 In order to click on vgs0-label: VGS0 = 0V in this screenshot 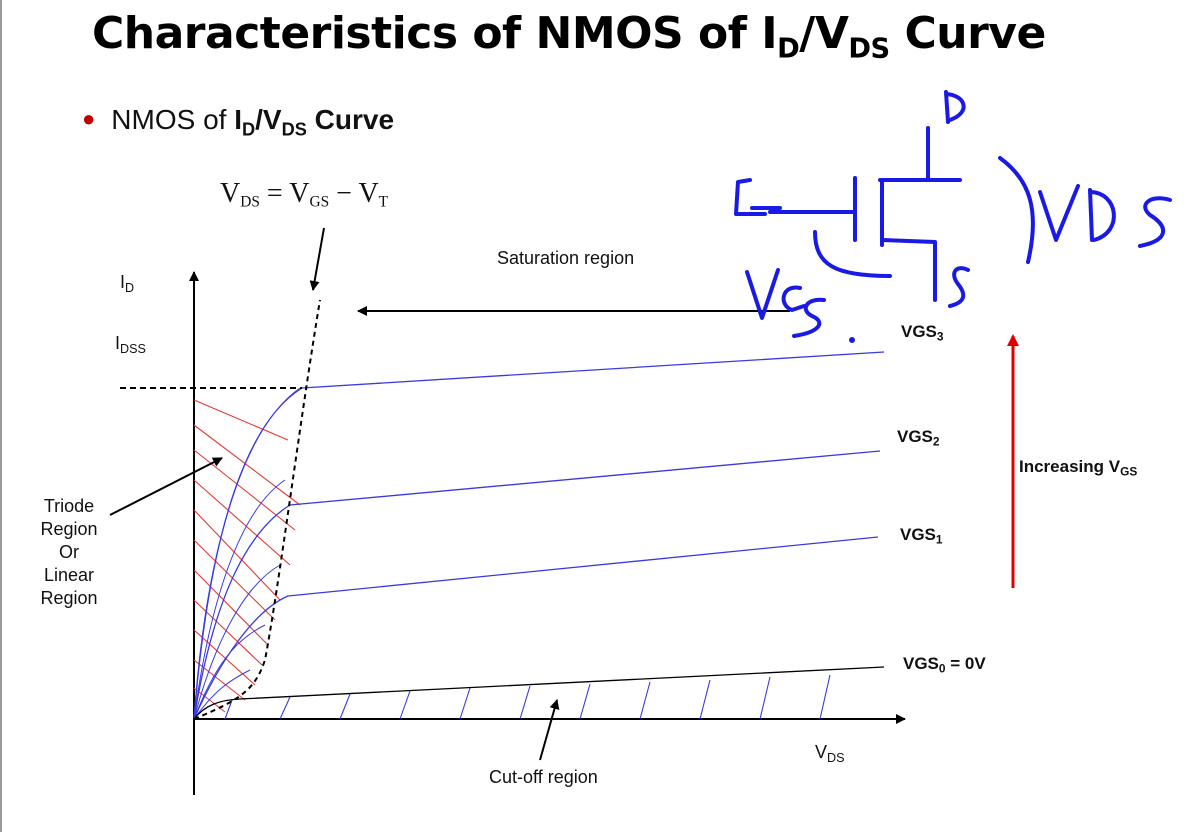, I will do `click(944, 665)`.